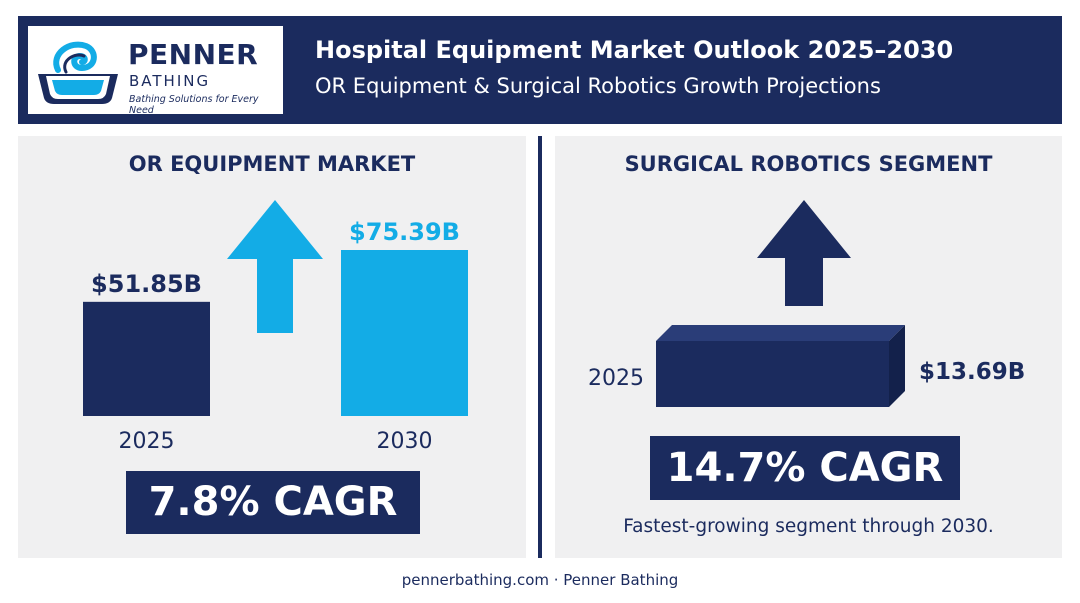 The image size is (1080, 603). Describe the element at coordinates (193, 54) in the screenshot. I see `logo-name: PENNER` at that location.